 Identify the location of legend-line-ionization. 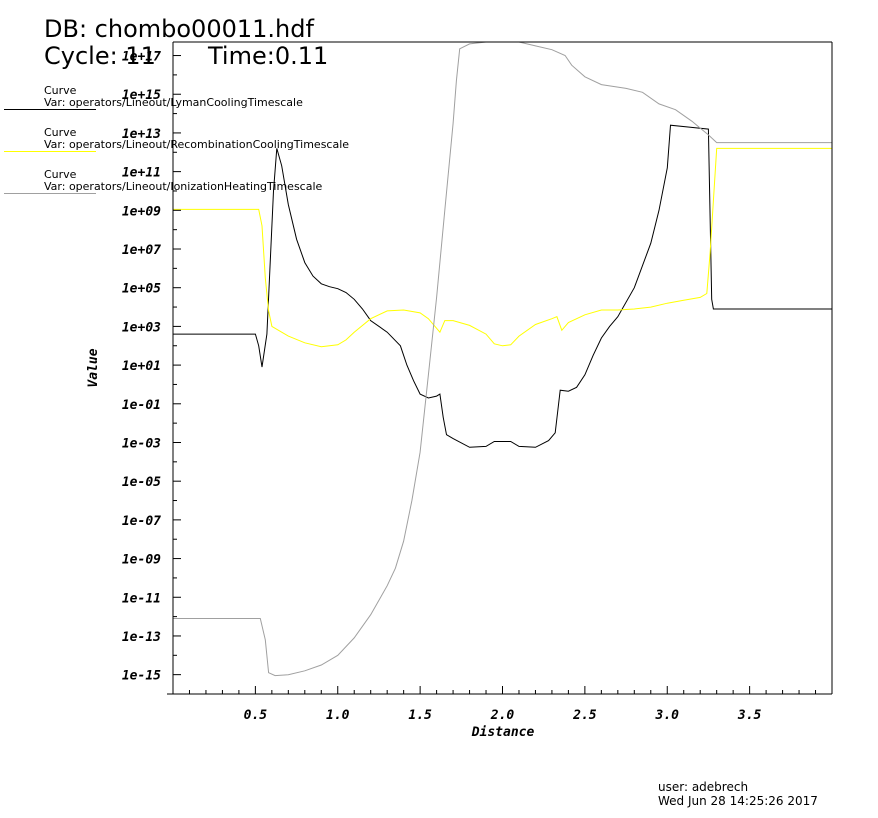
(50, 193).